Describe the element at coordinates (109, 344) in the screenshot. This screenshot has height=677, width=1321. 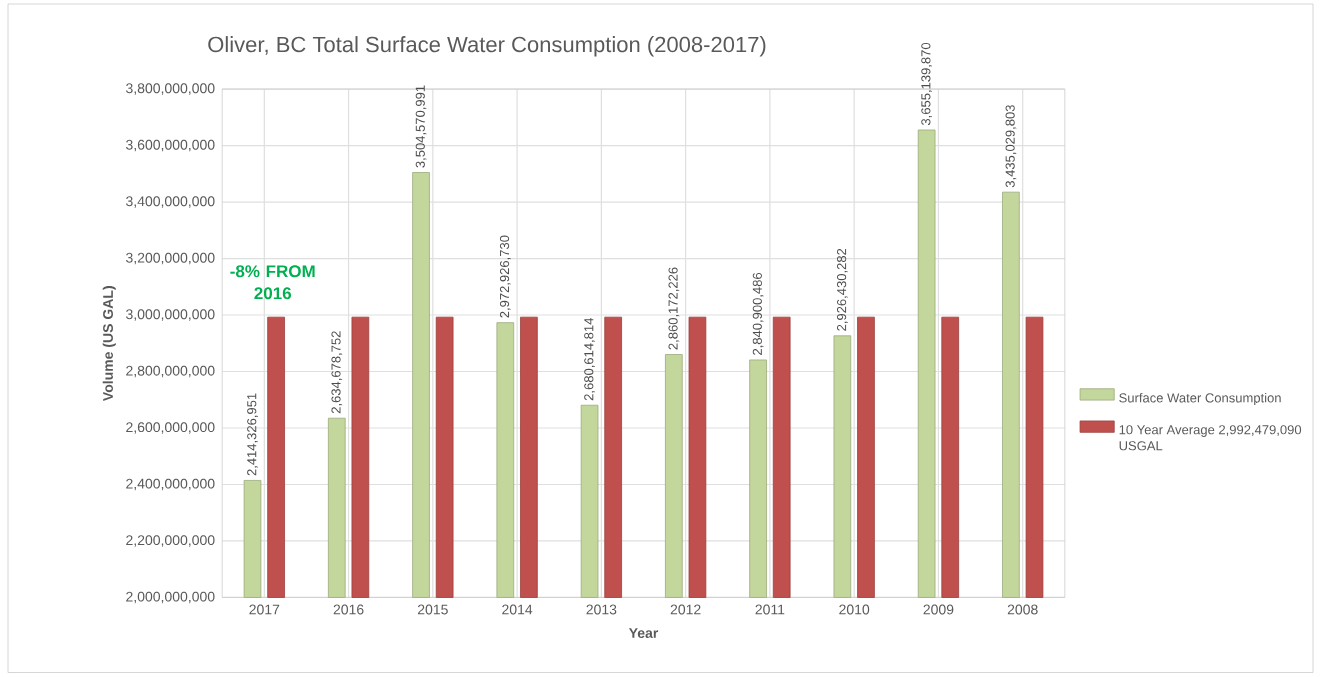
I see `y-axis-title: Volume (US GAL)` at that location.